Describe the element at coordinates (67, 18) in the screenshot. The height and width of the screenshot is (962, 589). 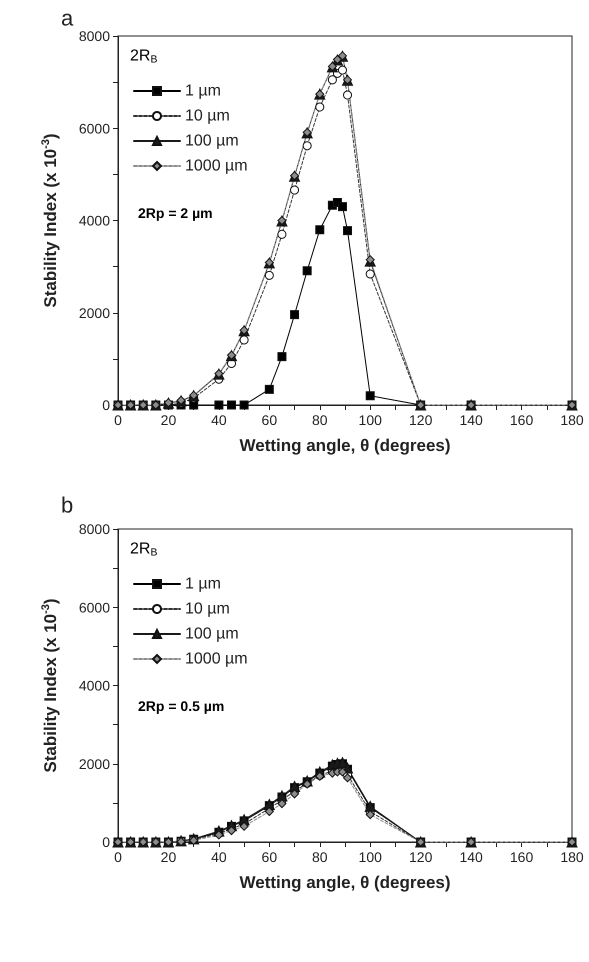
I see `chart-title: a` at that location.